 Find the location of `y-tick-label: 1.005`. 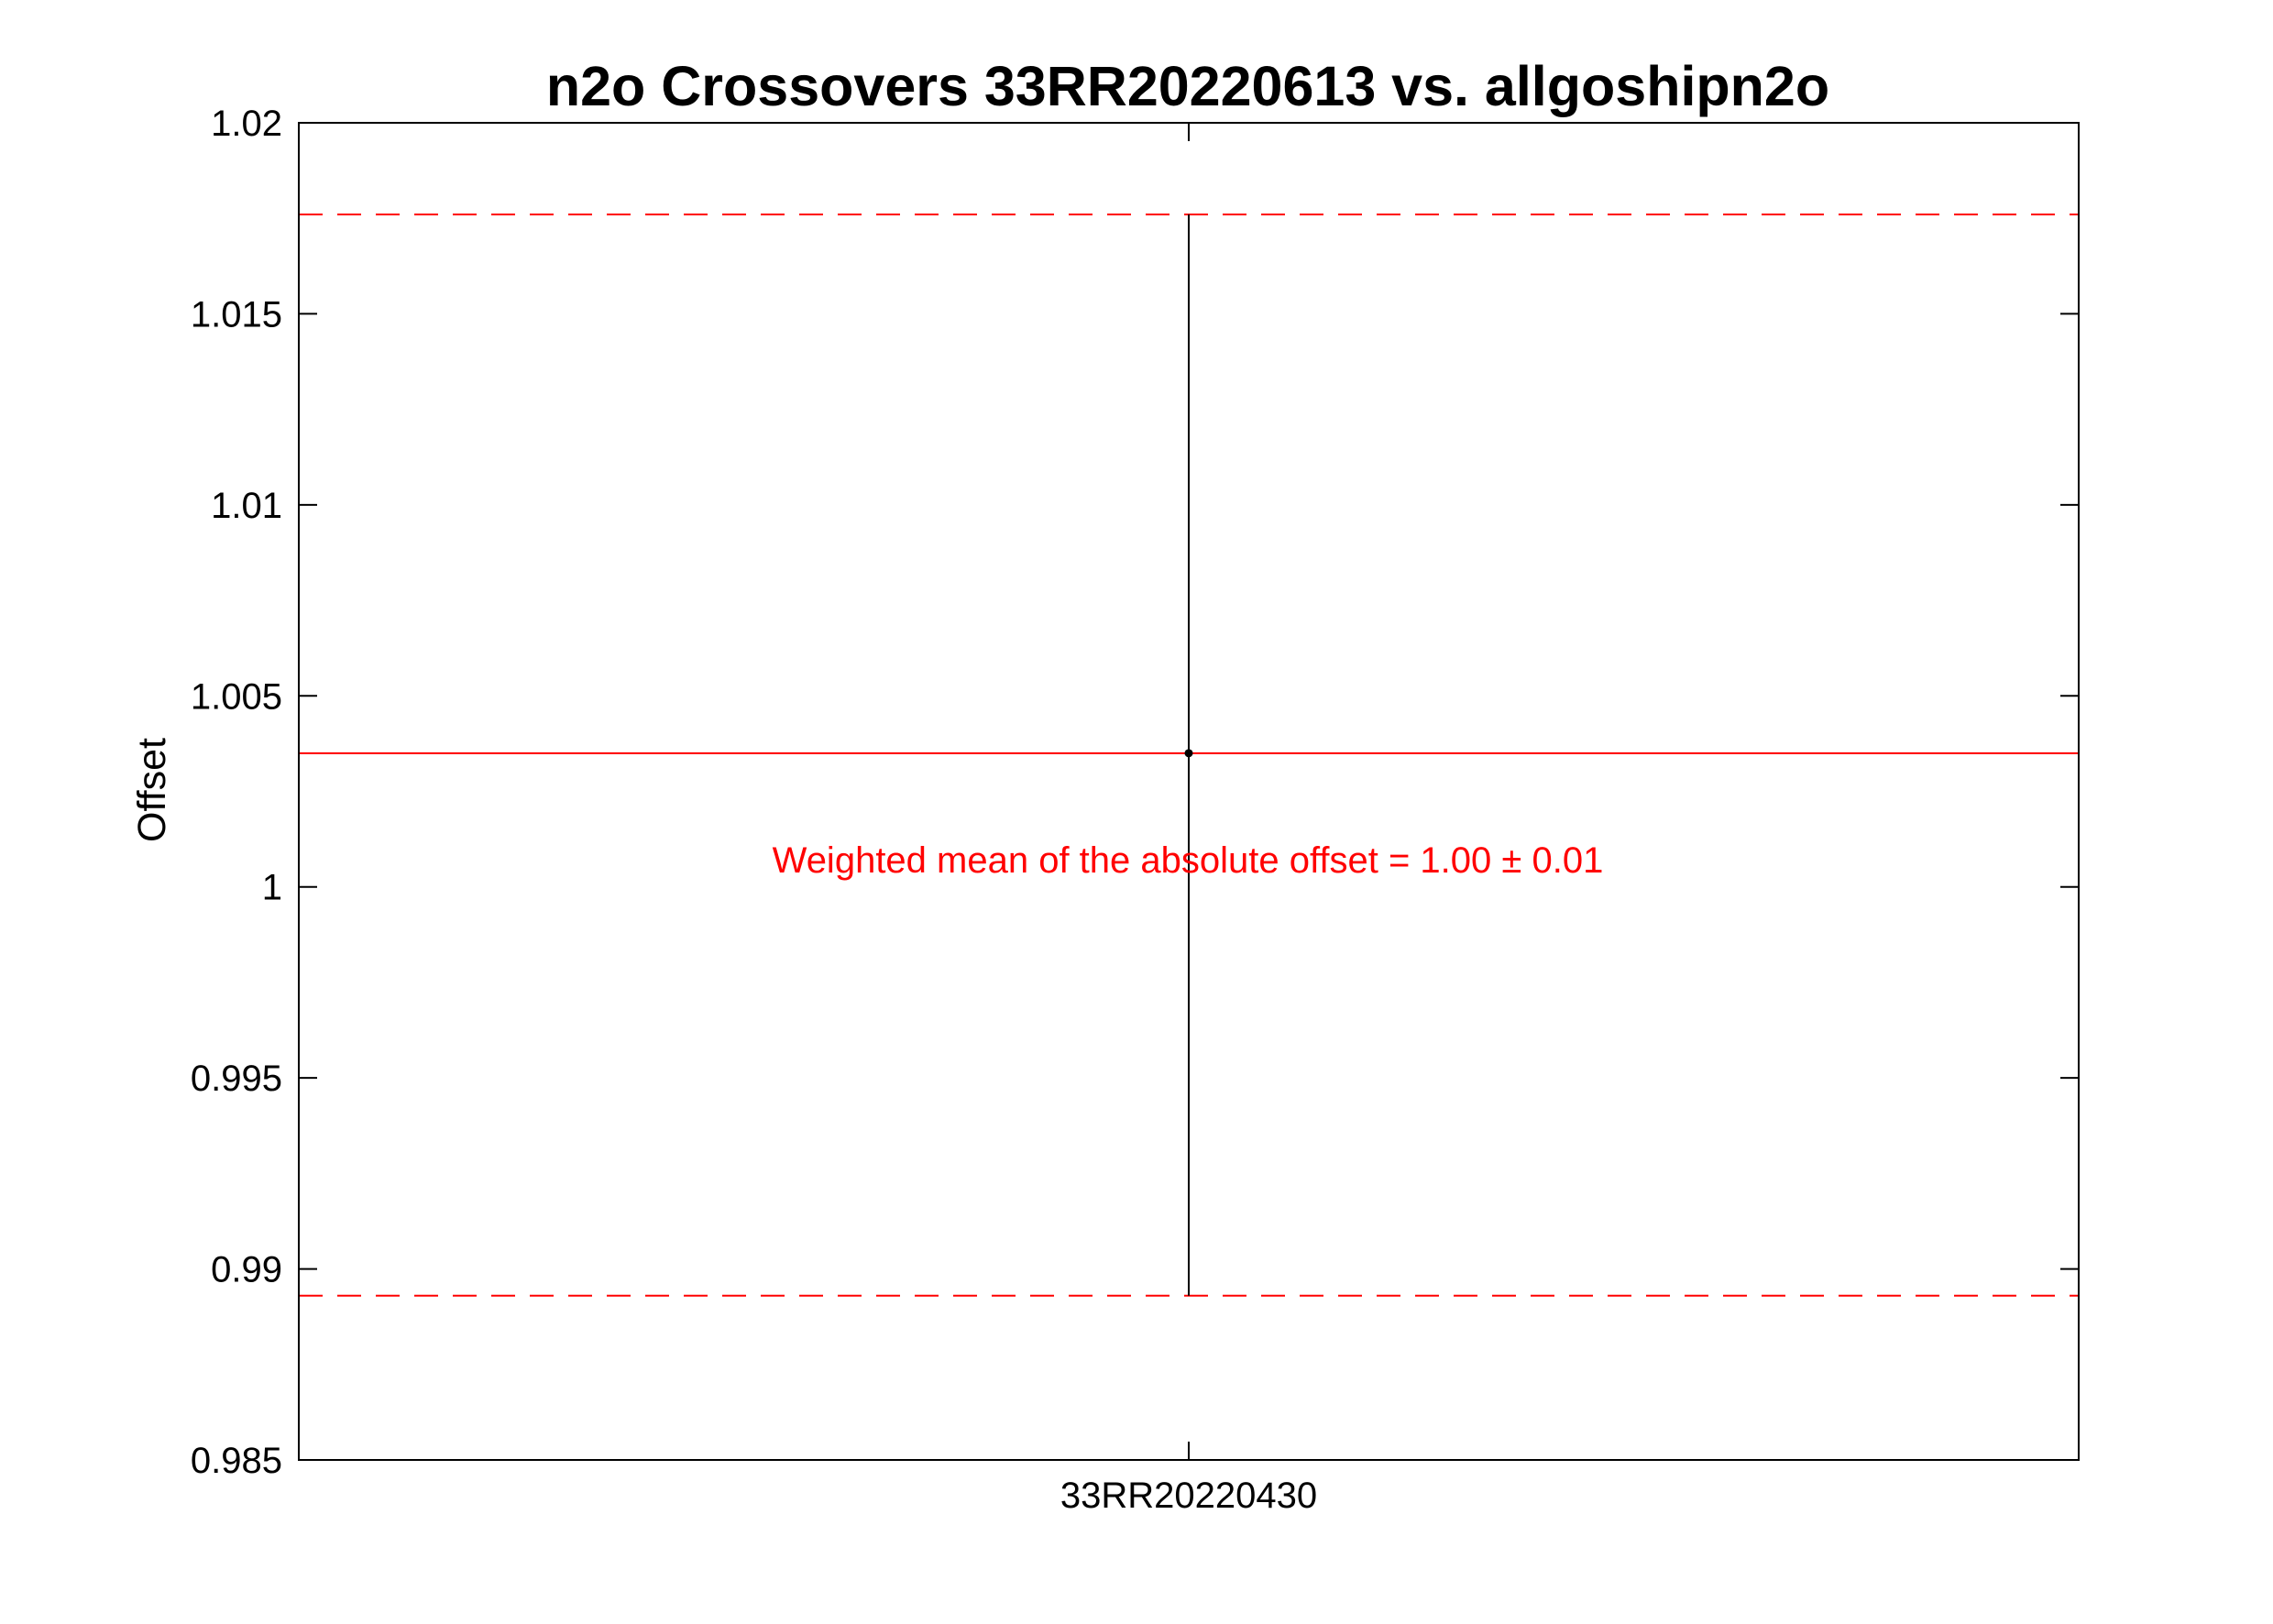

y-tick-label: 1.005 is located at coordinates (236, 696).